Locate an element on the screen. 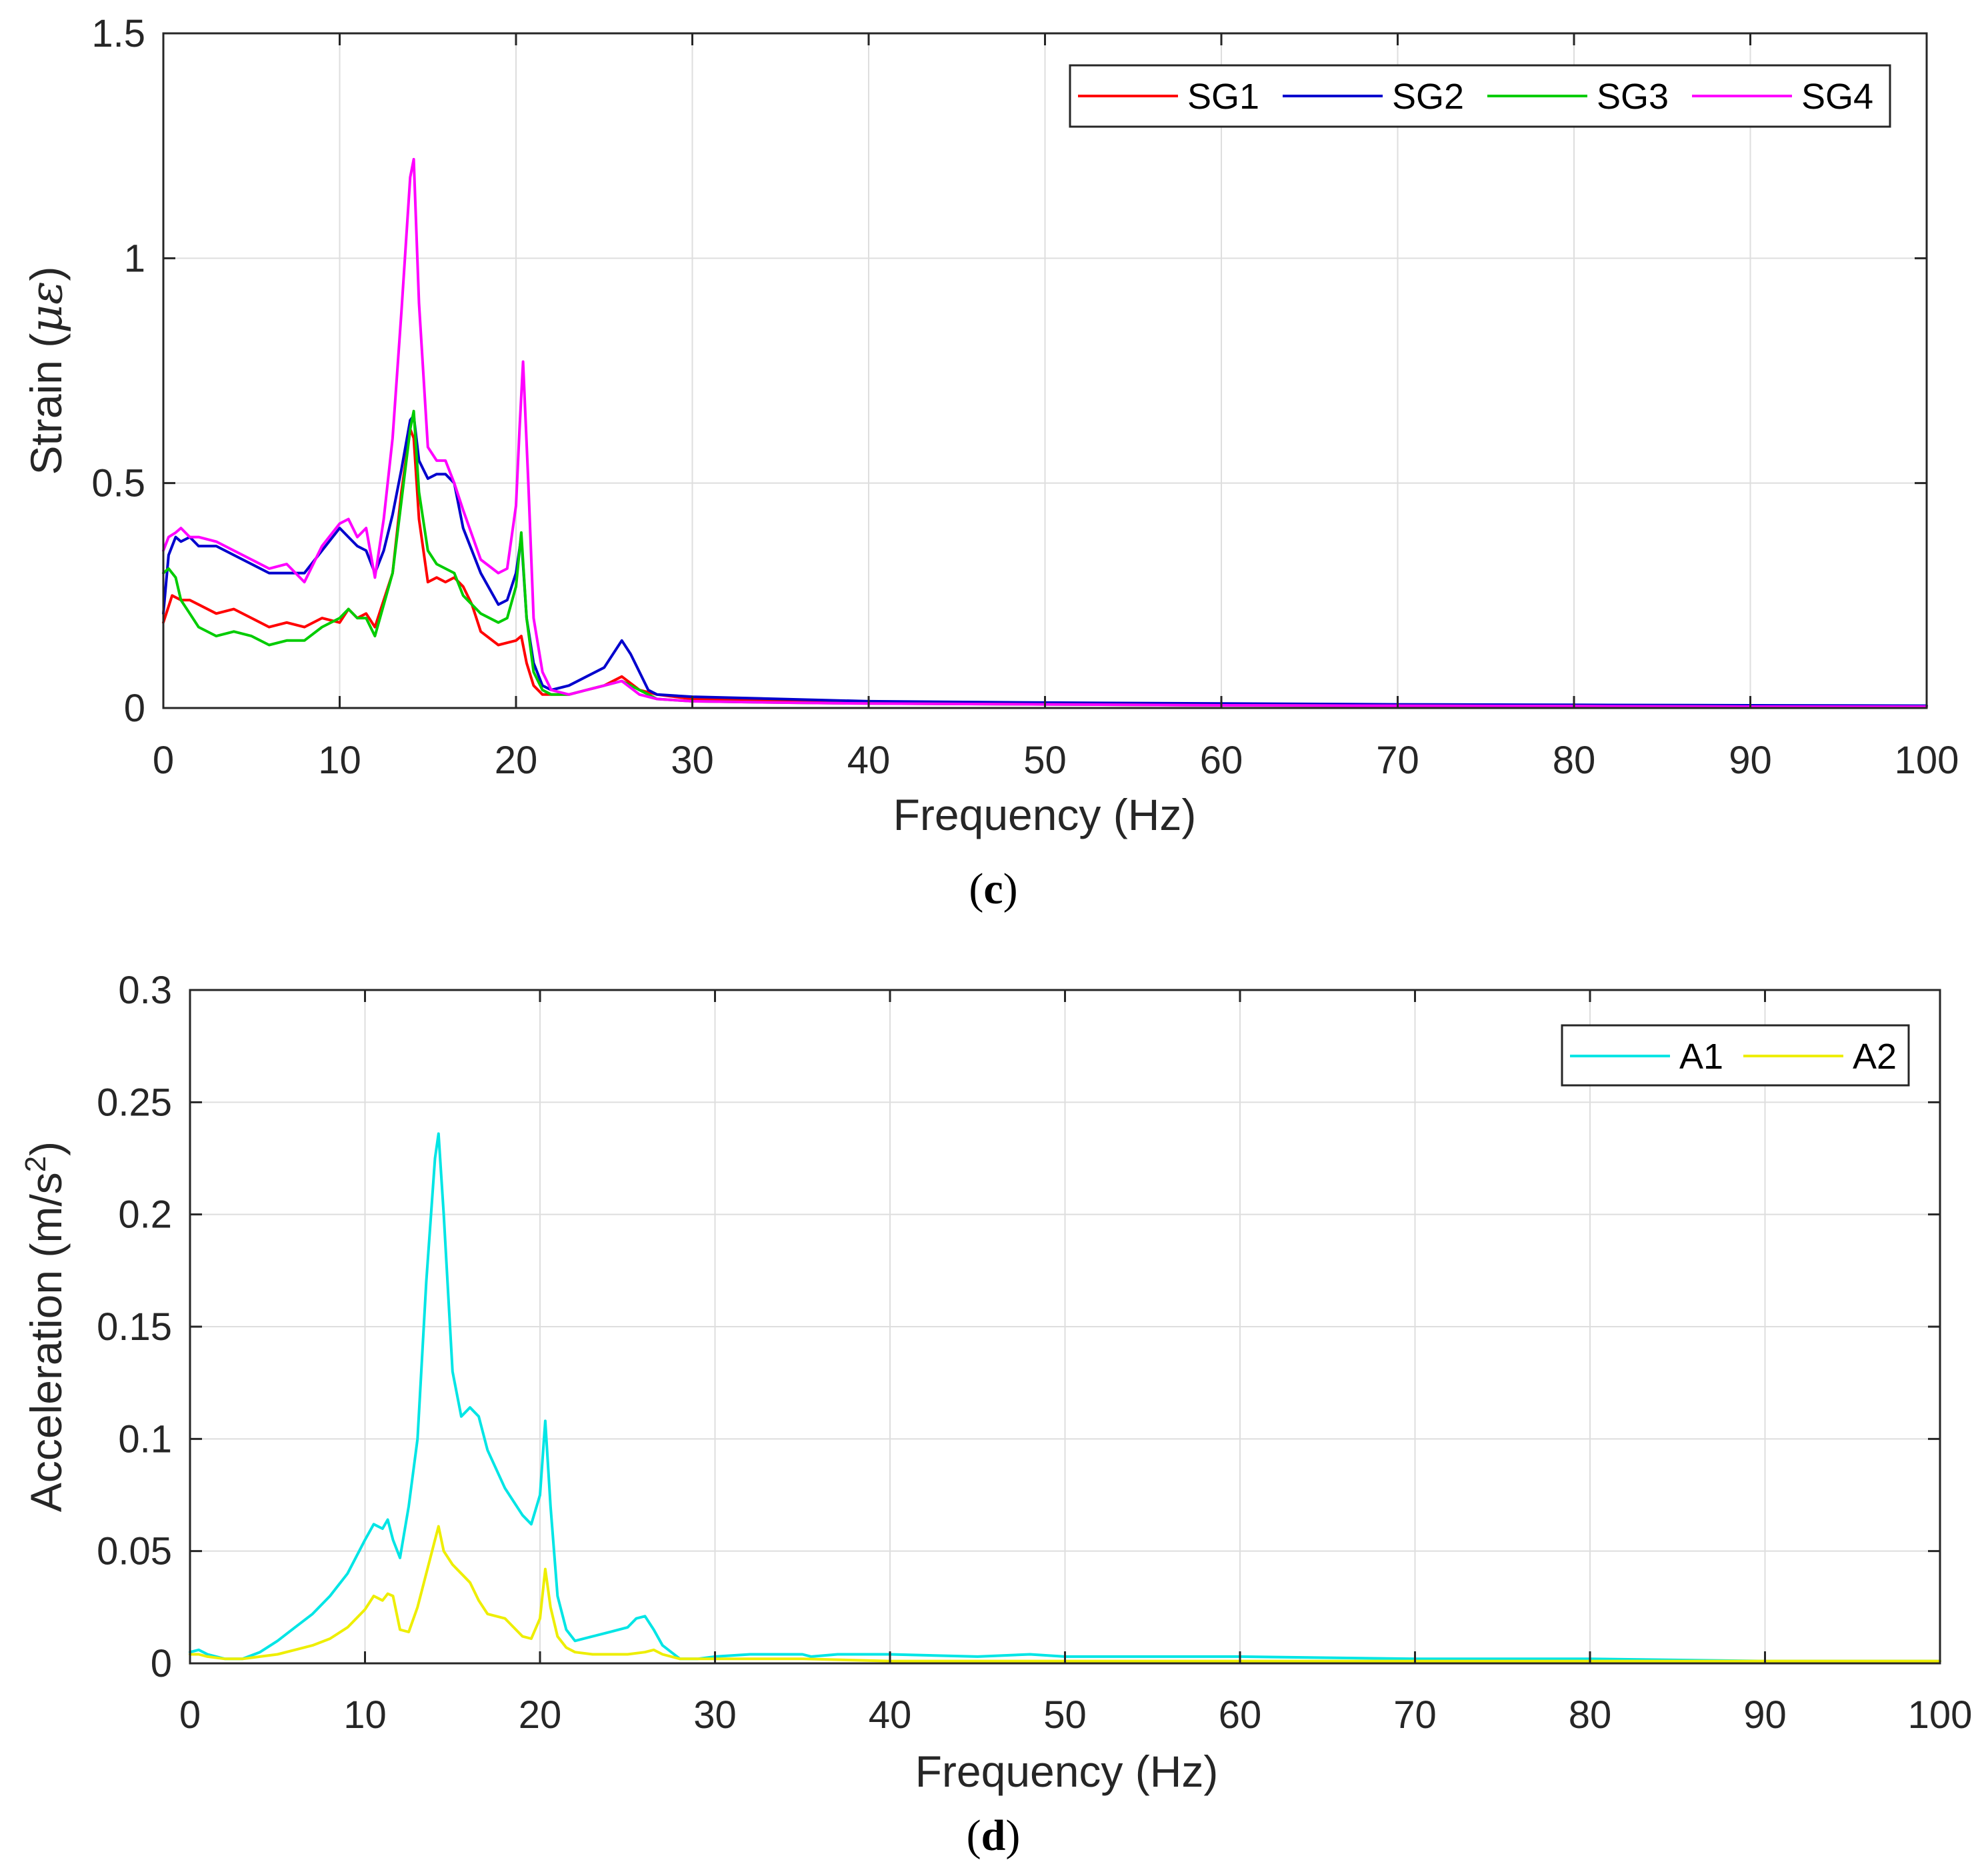 This screenshot has width=1988, height=1874. acceleration-y-axis-label: Acceleration (m/s2) is located at coordinates (45, 1326).